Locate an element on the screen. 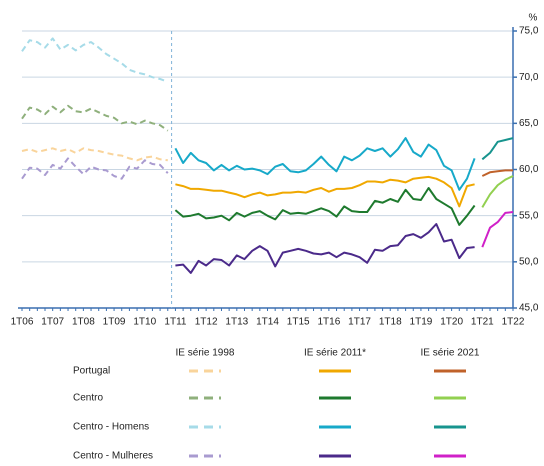  x-tick-label: 1T07 is located at coordinates (52, 322).